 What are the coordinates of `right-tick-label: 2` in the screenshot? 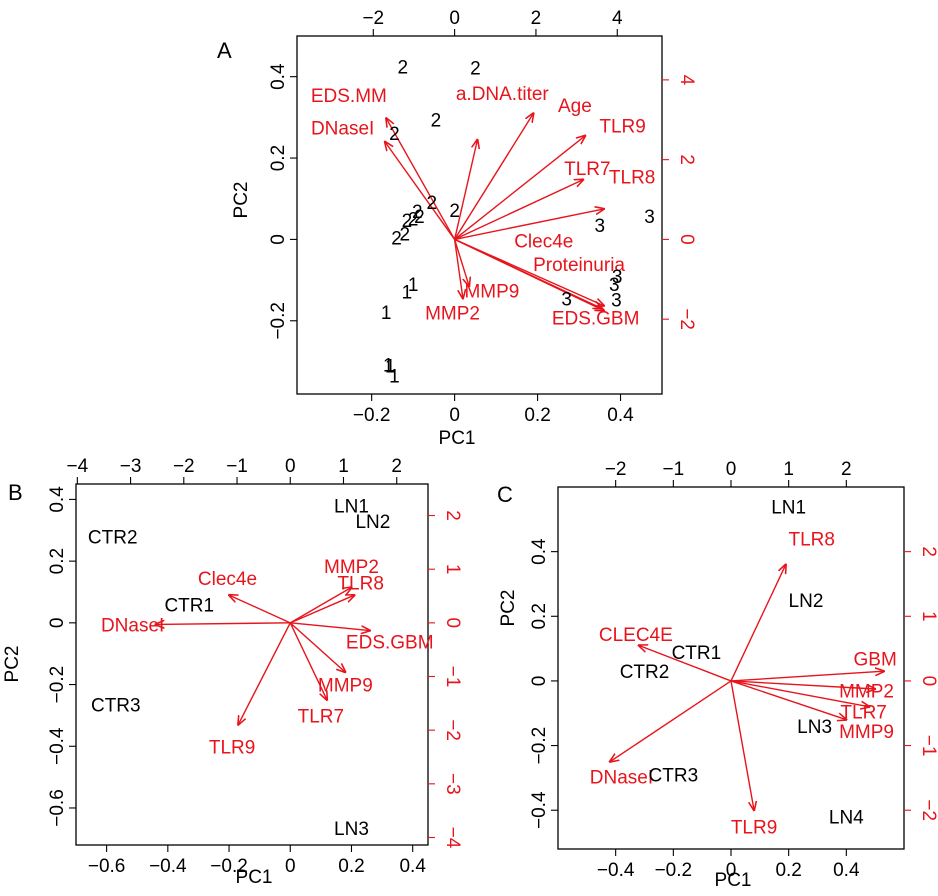 It's located at (928, 551).